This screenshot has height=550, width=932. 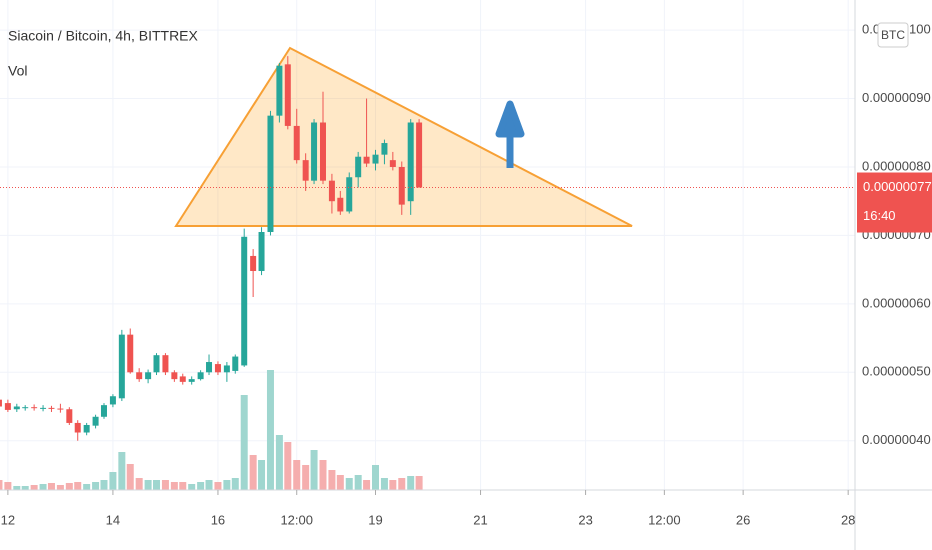 What do you see at coordinates (480, 519) in the screenshot?
I see `x-tick-label: 21` at bounding box center [480, 519].